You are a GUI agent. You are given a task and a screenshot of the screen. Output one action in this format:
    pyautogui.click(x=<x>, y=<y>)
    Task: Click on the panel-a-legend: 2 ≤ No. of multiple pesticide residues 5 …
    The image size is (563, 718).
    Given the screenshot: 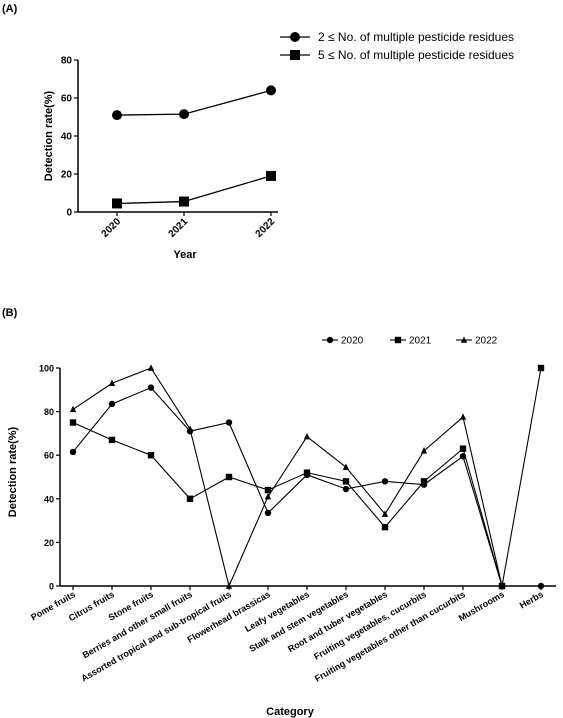 What is the action you would take?
    pyautogui.click(x=397, y=46)
    